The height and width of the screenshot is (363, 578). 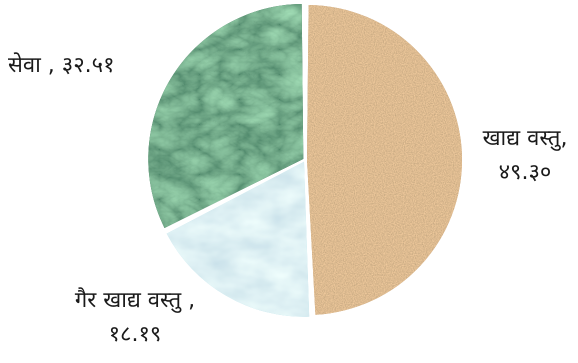 I want to click on slice-label-services: सेवा , ३२.५१, so click(x=61, y=65).